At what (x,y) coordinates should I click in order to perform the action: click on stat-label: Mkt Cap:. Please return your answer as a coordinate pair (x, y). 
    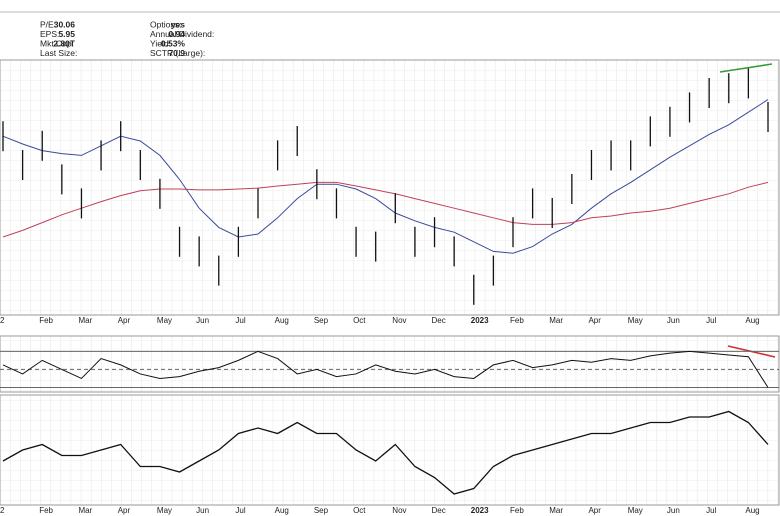
    Looking at the image, I should click on (57, 43).